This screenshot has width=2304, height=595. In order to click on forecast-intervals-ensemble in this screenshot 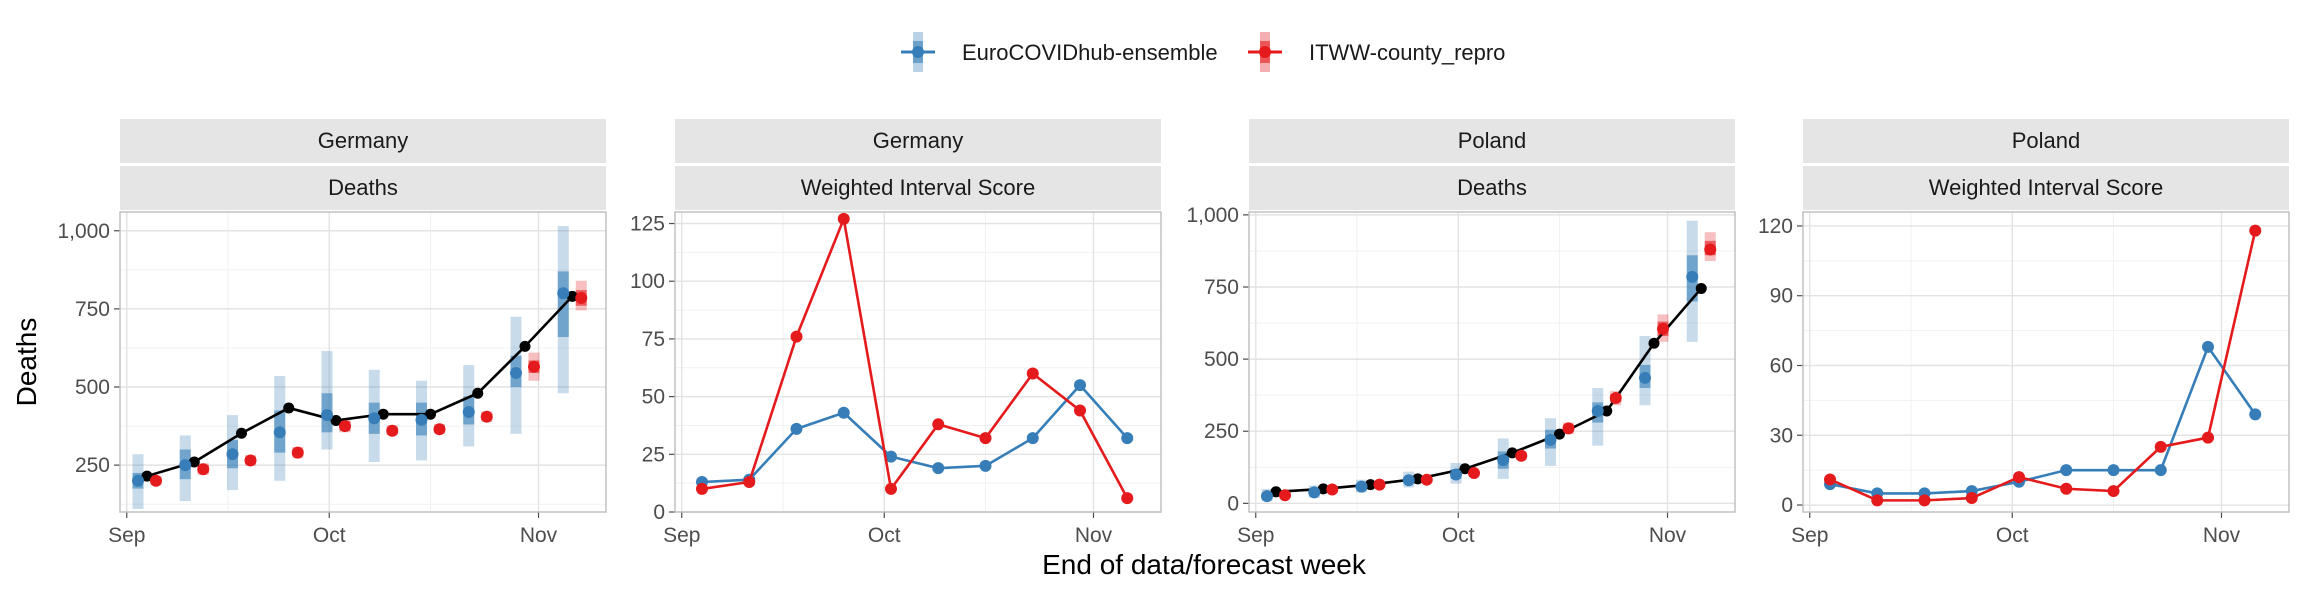, I will do `click(1479, 361)`.